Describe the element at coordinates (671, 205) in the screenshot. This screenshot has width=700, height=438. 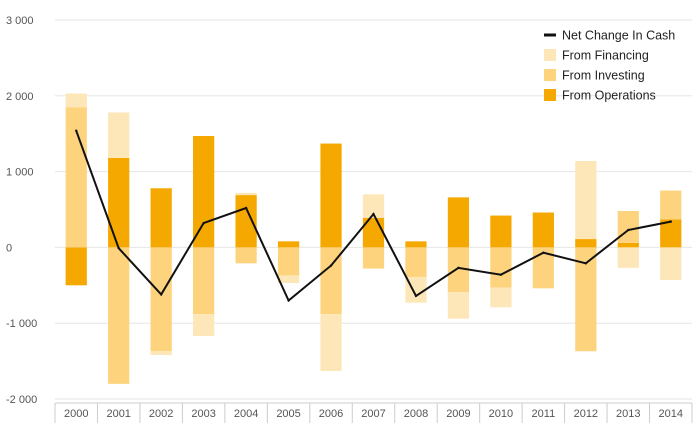
I see `bar-from-investing-2014` at that location.